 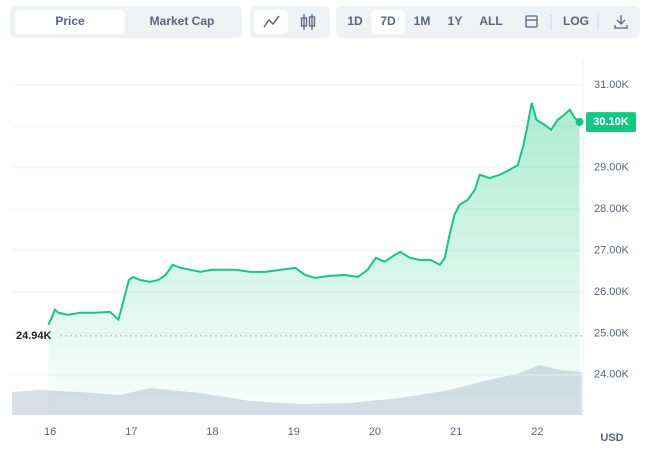 What do you see at coordinates (576, 21) in the screenshot?
I see `log-btn: LOG` at bounding box center [576, 21].